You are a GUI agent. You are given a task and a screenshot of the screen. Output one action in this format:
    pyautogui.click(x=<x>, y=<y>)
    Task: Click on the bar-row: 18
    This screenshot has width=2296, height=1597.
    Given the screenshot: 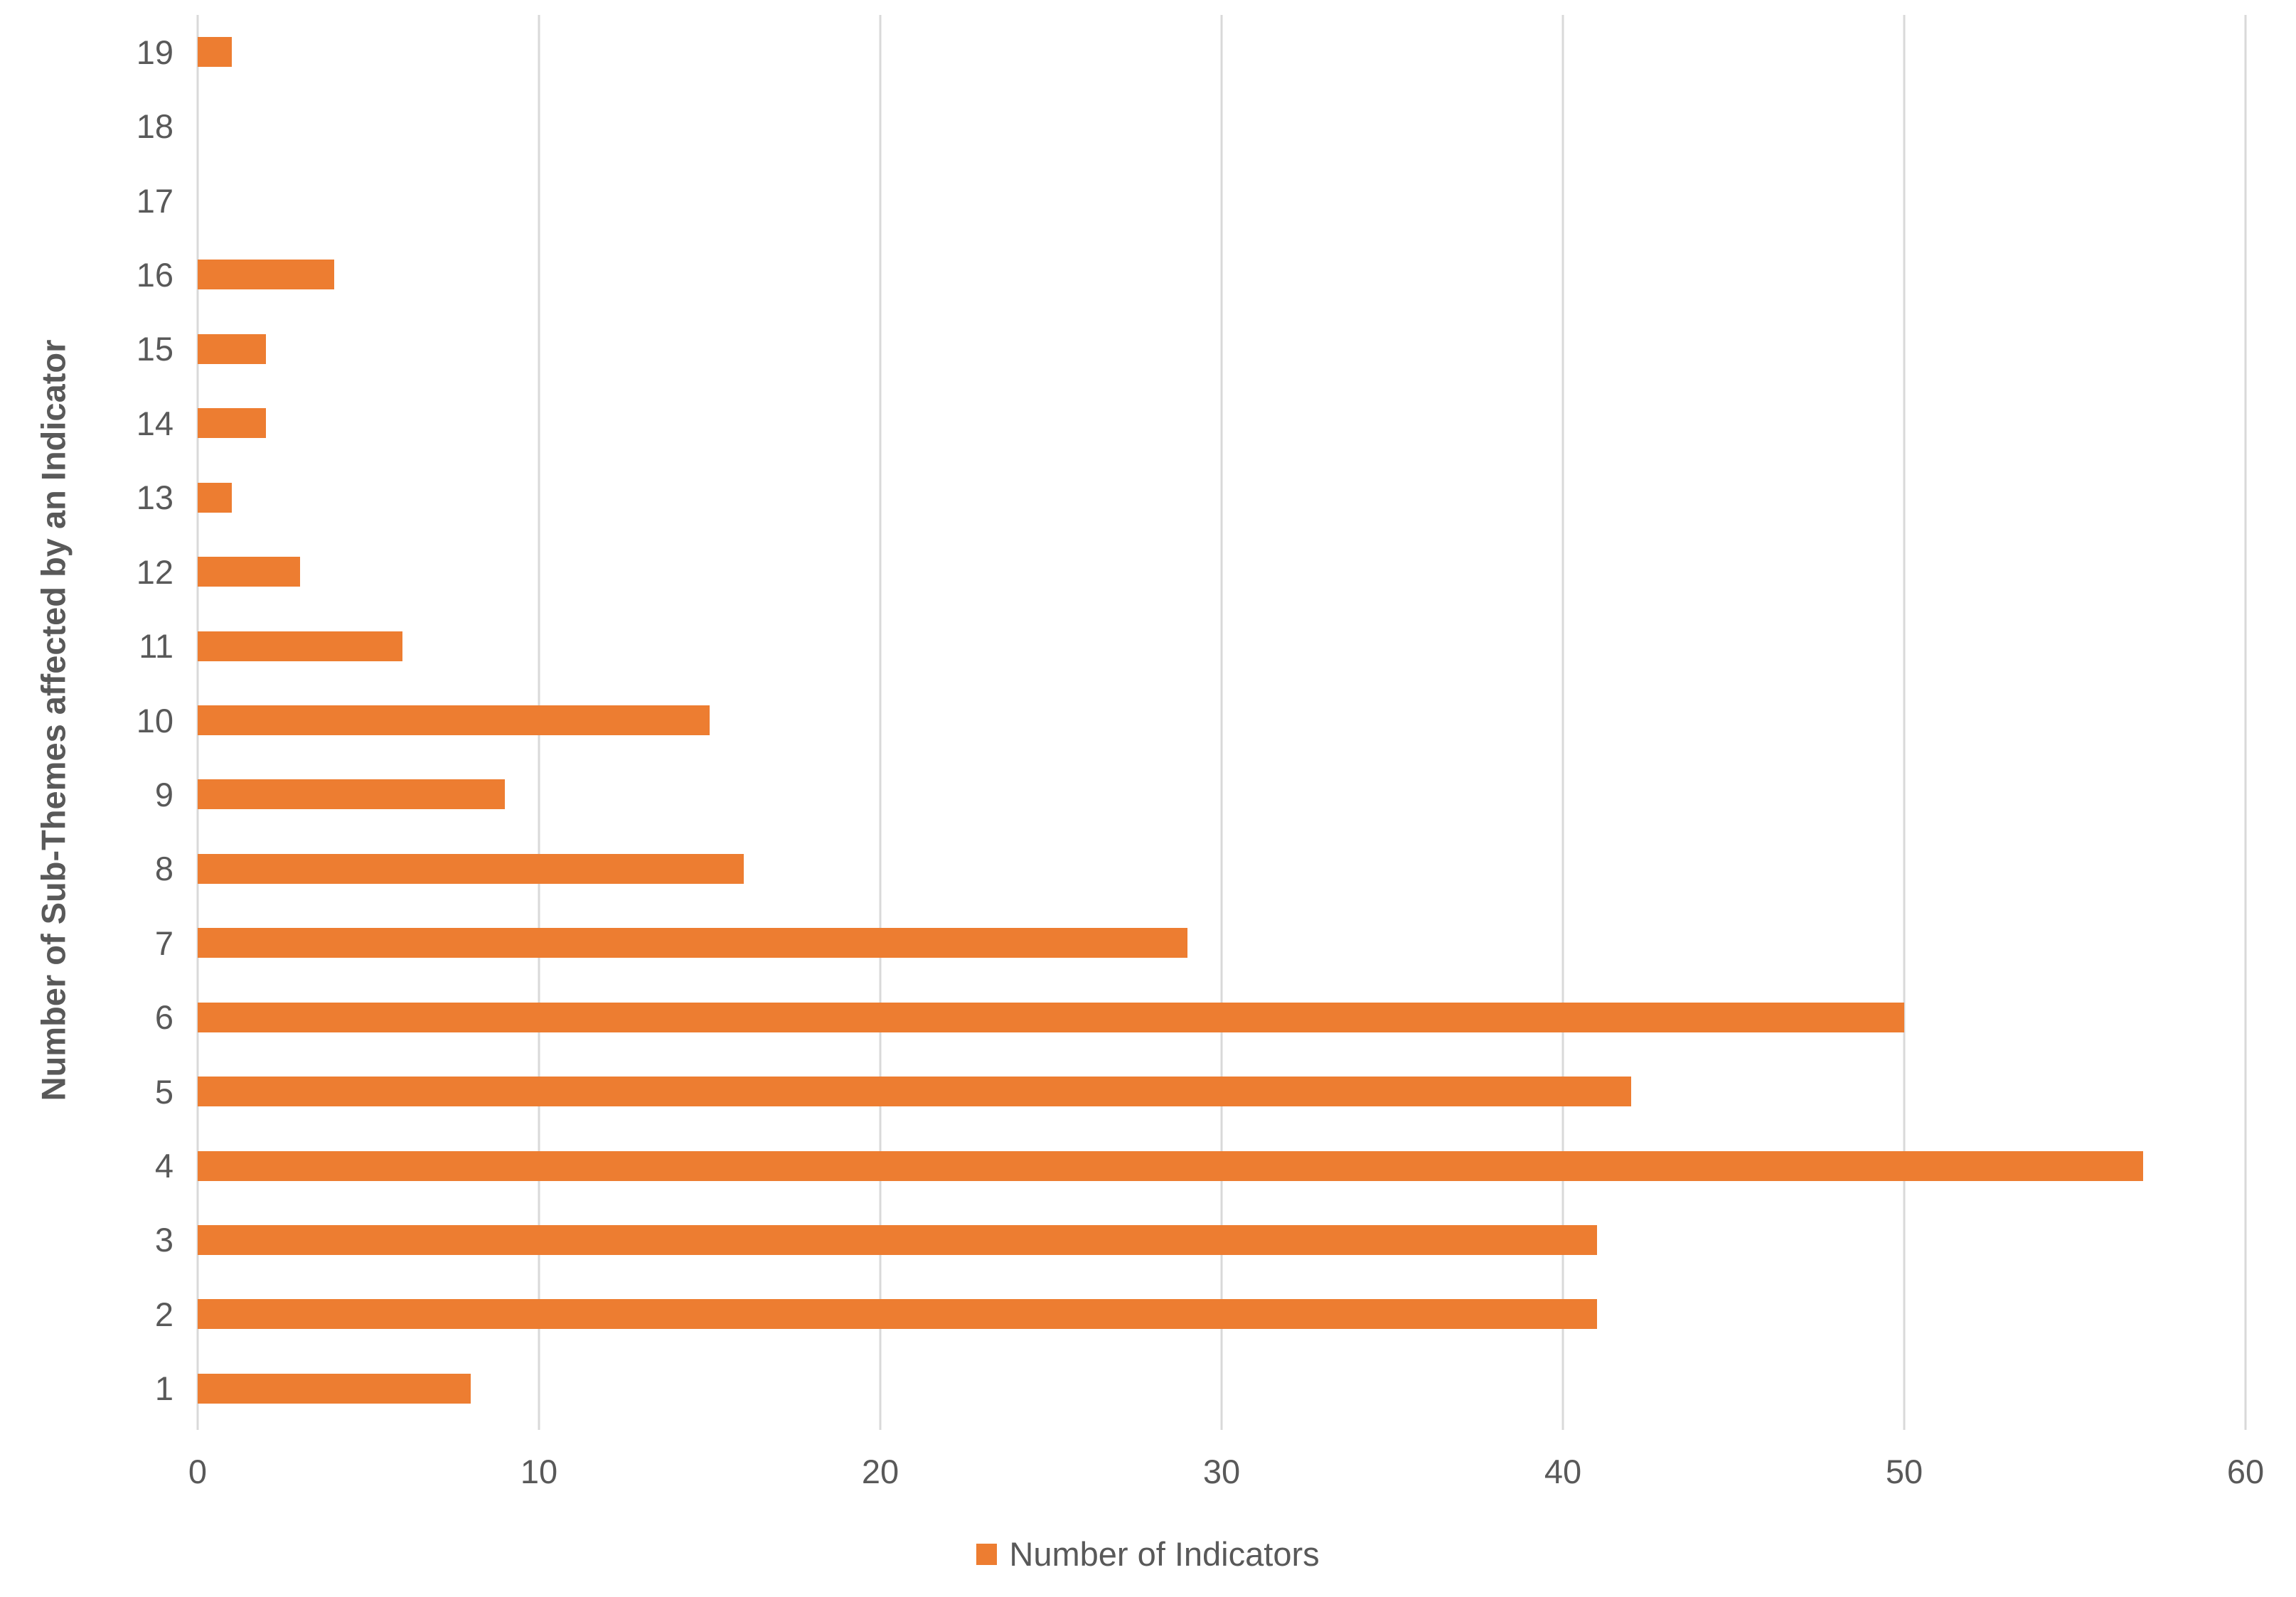 What is the action you would take?
    pyautogui.click(x=1123, y=126)
    